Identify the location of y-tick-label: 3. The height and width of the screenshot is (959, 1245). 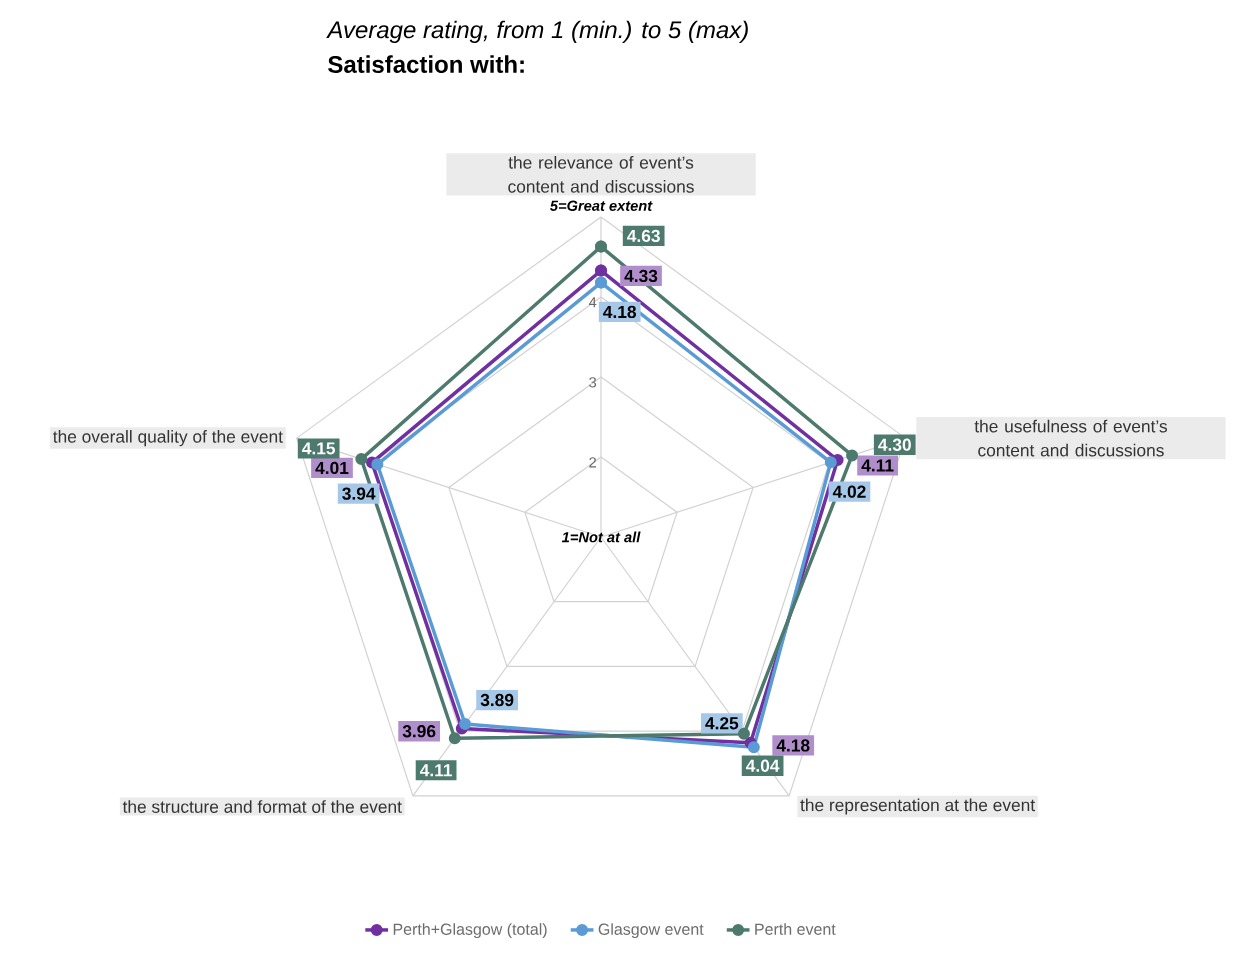
(593, 382).